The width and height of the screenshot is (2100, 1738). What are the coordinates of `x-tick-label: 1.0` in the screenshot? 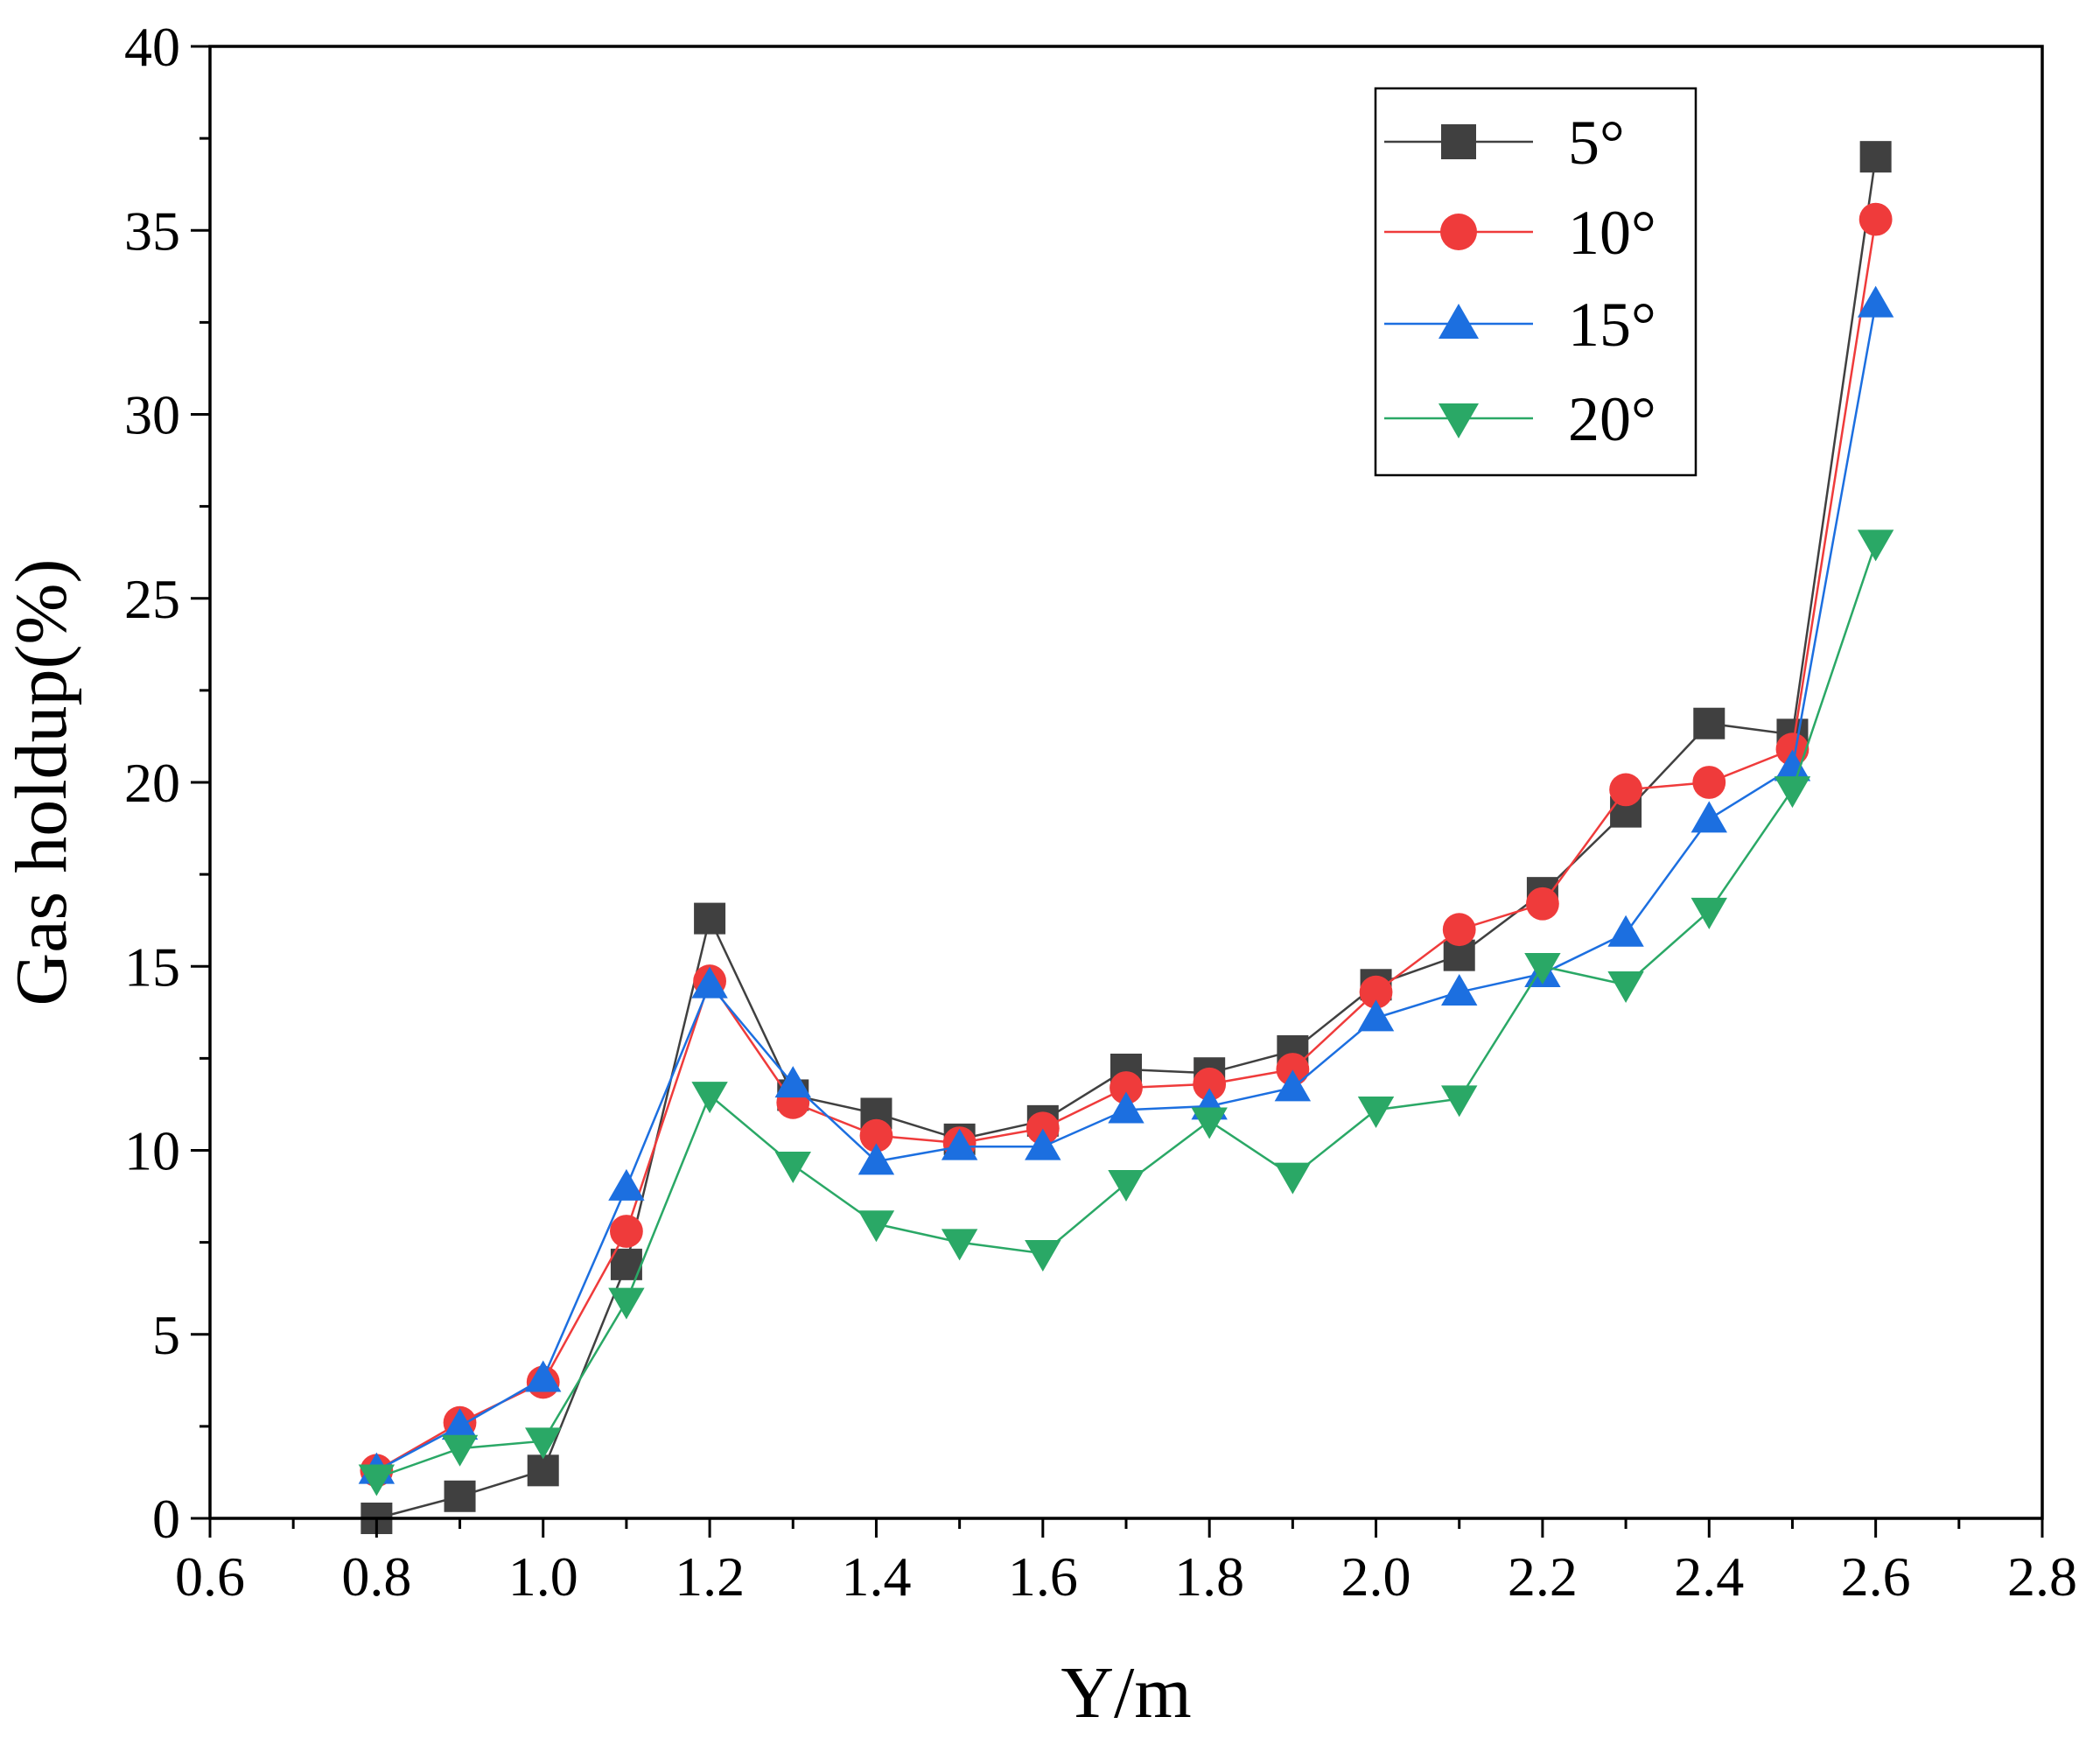 It's located at (543, 1576).